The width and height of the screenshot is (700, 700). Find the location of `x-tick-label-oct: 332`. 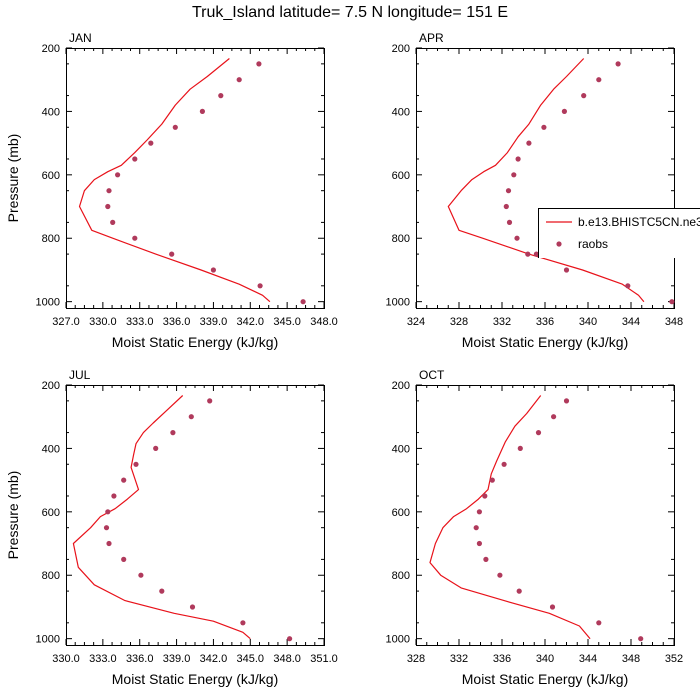

x-tick-label-oct: 332 is located at coordinates (459, 659).